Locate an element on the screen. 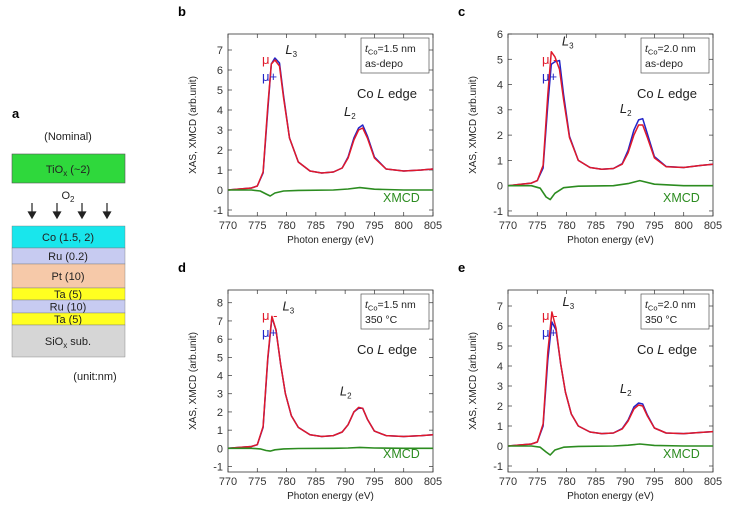  tiox-label: TiOx (~2) is located at coordinates (68, 171).